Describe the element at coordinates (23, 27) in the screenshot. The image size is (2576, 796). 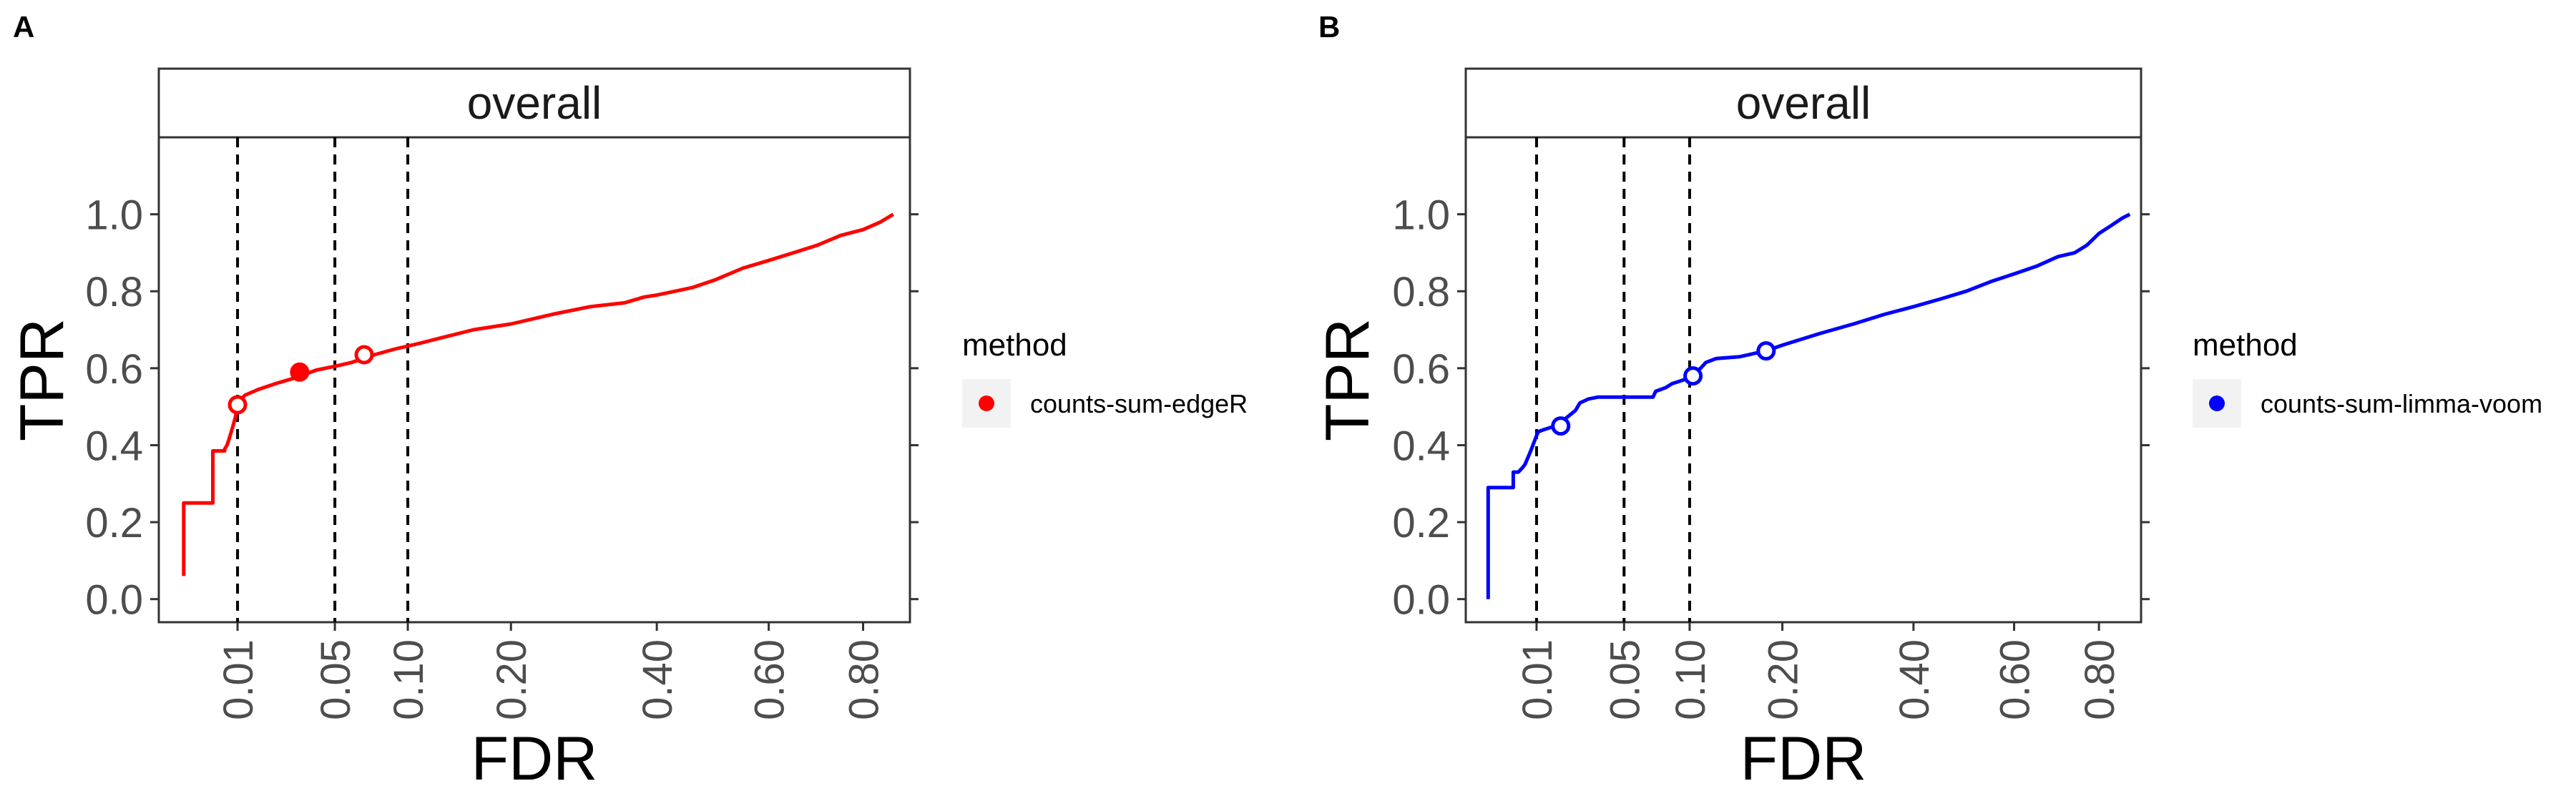
I see `panel-tag: A` at that location.